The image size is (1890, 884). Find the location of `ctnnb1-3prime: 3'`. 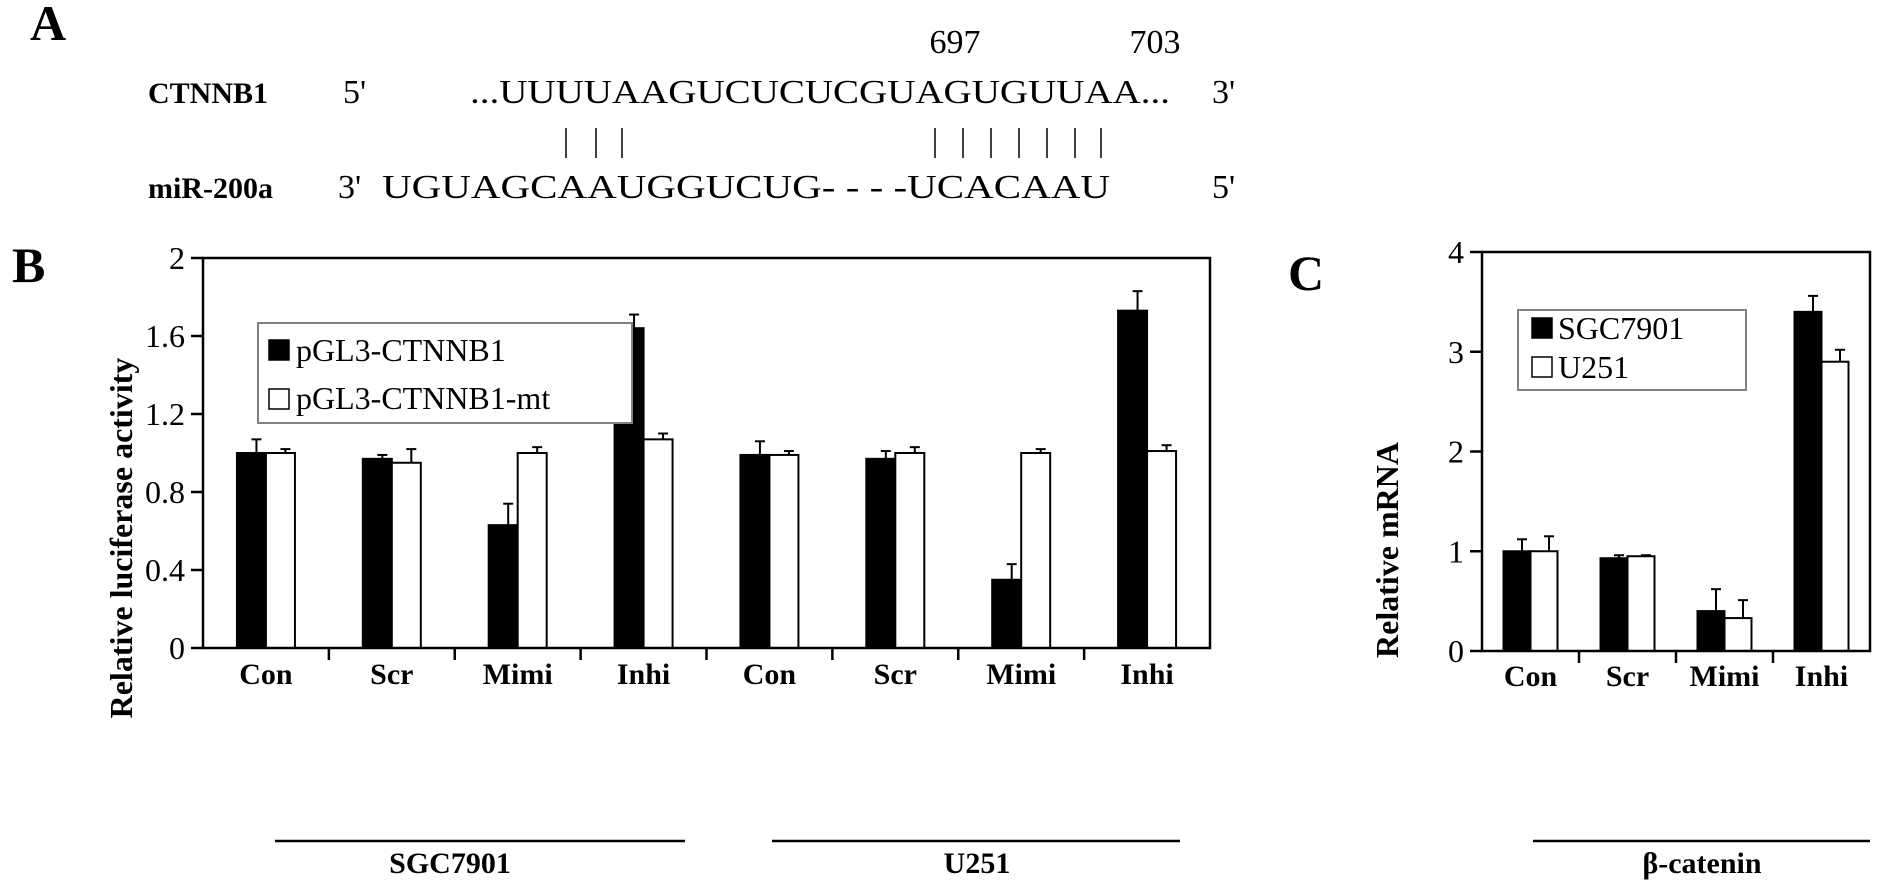

ctnnb1-3prime: 3' is located at coordinates (1223, 92).